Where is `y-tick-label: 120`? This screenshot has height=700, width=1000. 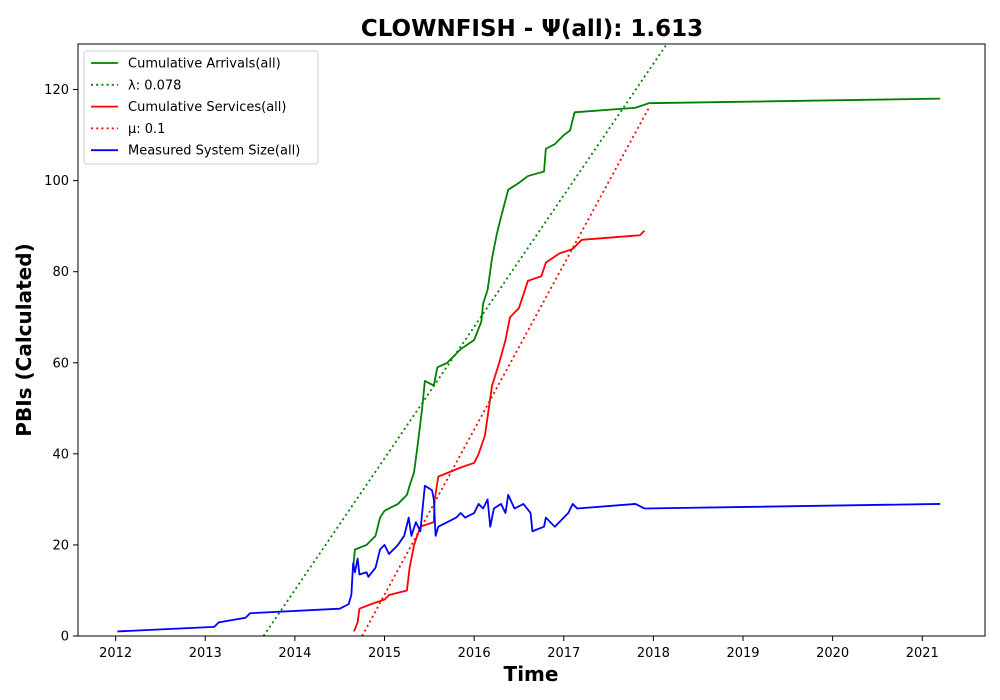 y-tick-label: 120 is located at coordinates (56, 90).